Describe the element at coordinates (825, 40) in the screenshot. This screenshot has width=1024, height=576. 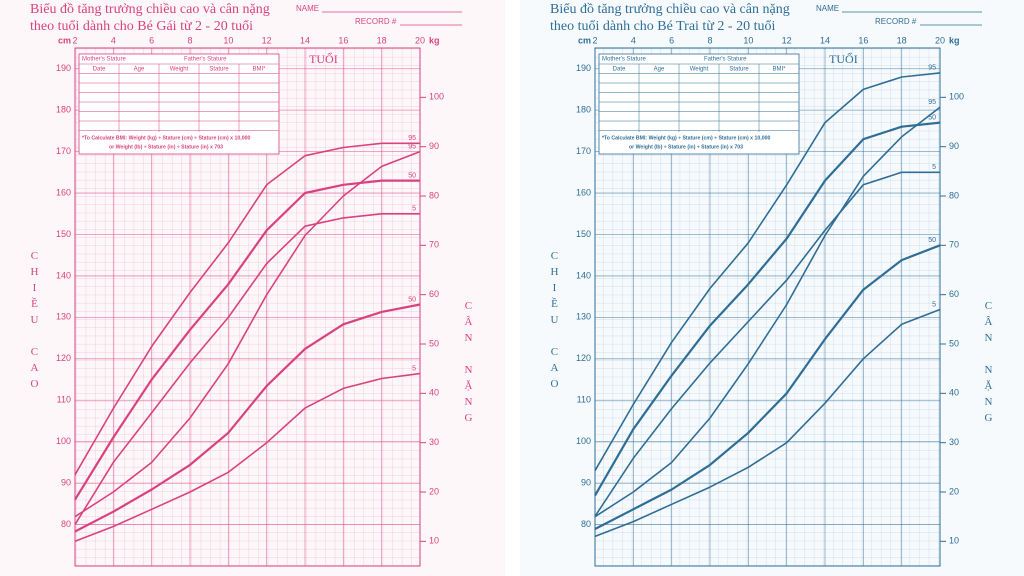
I see `x-tick-label: 14` at that location.